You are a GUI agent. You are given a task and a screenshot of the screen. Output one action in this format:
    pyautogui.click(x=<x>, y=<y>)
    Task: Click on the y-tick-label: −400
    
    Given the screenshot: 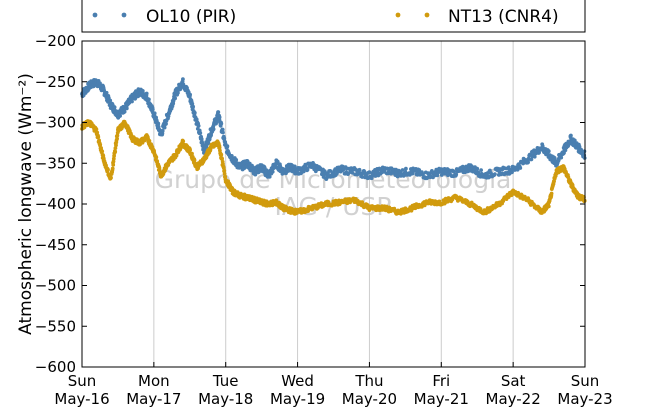 What is the action you would take?
    pyautogui.click(x=55, y=204)
    